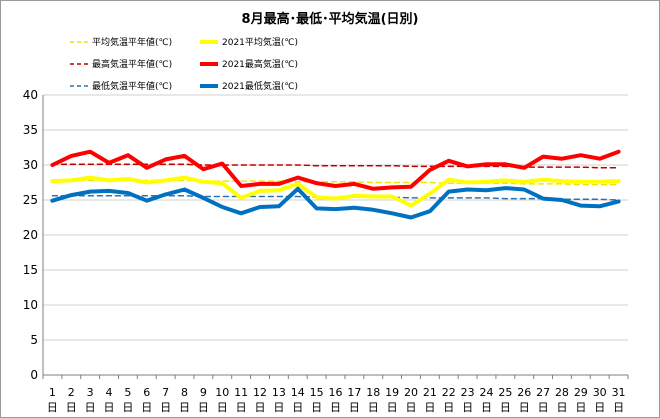  Describe the element at coordinates (260, 64) in the screenshot. I see `legend-label-3: 2021最高気温(℃)` at that location.